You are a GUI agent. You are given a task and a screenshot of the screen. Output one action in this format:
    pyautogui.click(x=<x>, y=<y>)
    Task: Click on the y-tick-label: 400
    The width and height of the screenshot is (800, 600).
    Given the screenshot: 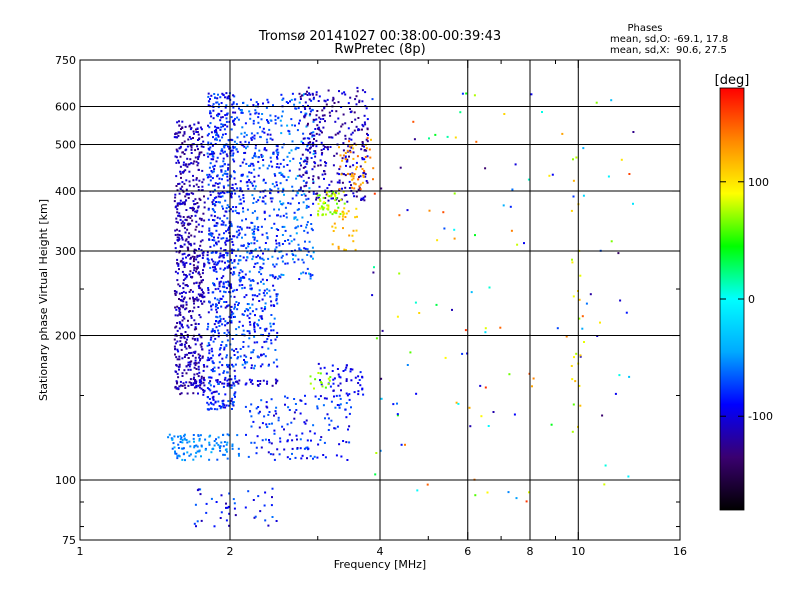 What is the action you would take?
    pyautogui.click(x=65, y=191)
    